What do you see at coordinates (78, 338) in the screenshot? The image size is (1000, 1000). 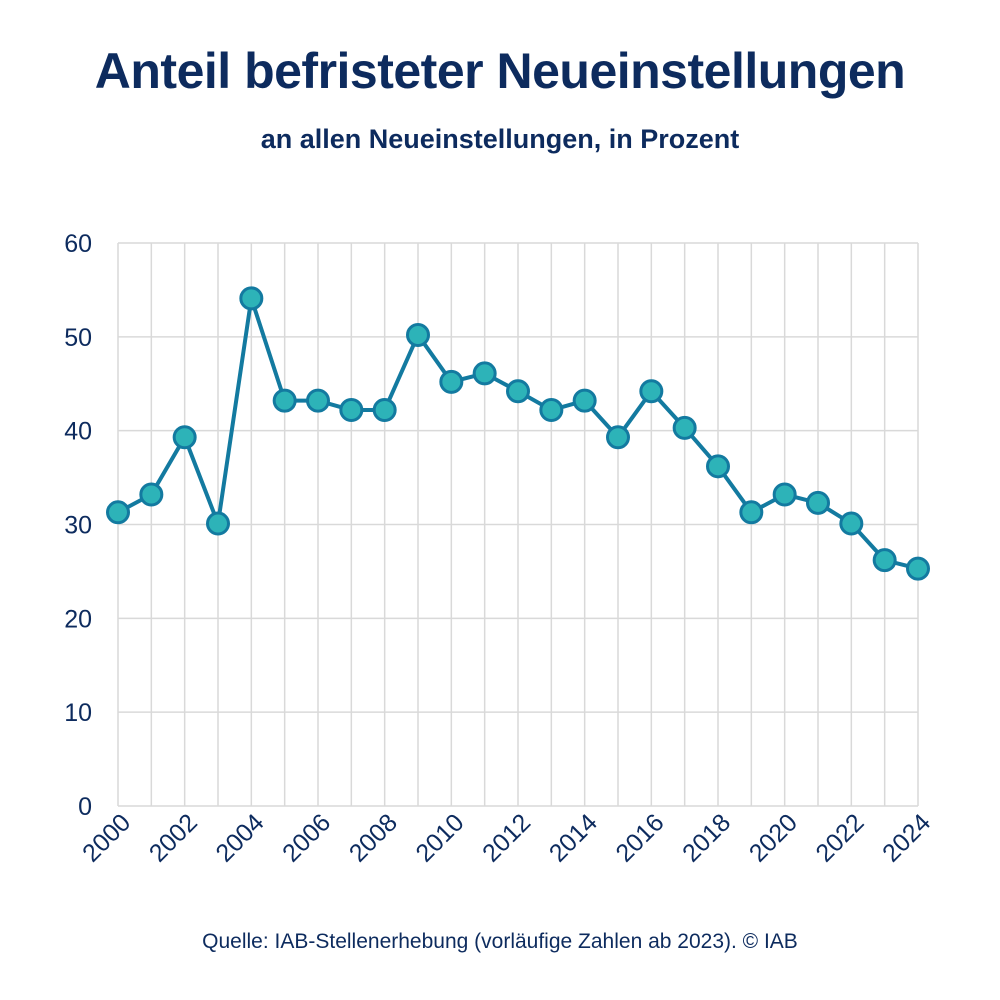 I see `y-tick-label: 50` at bounding box center [78, 338].